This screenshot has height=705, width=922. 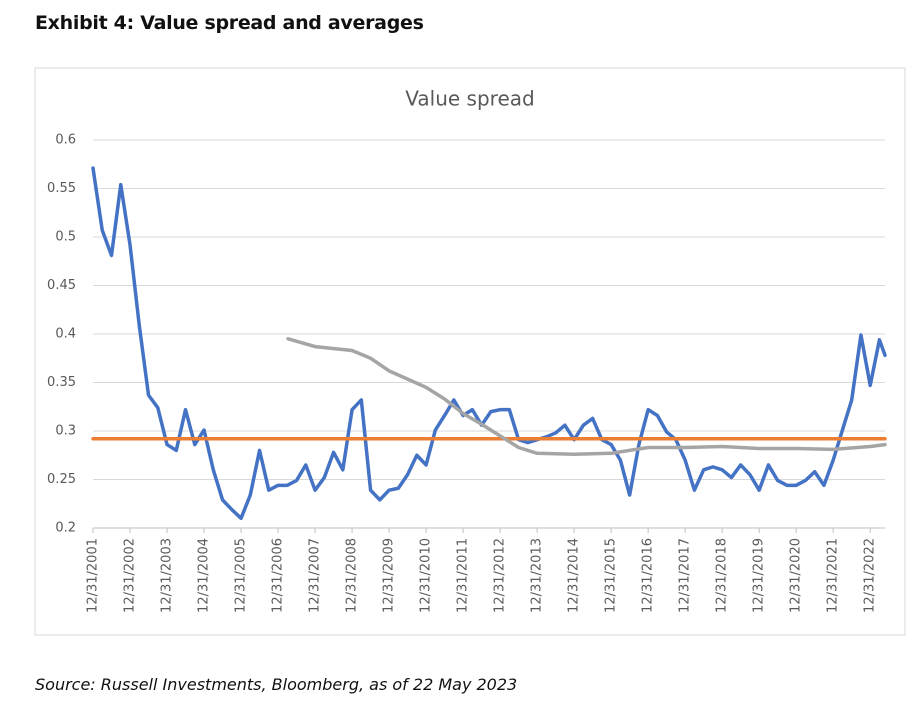 I want to click on x-tick-label: 12/31/2005, so click(x=241, y=575).